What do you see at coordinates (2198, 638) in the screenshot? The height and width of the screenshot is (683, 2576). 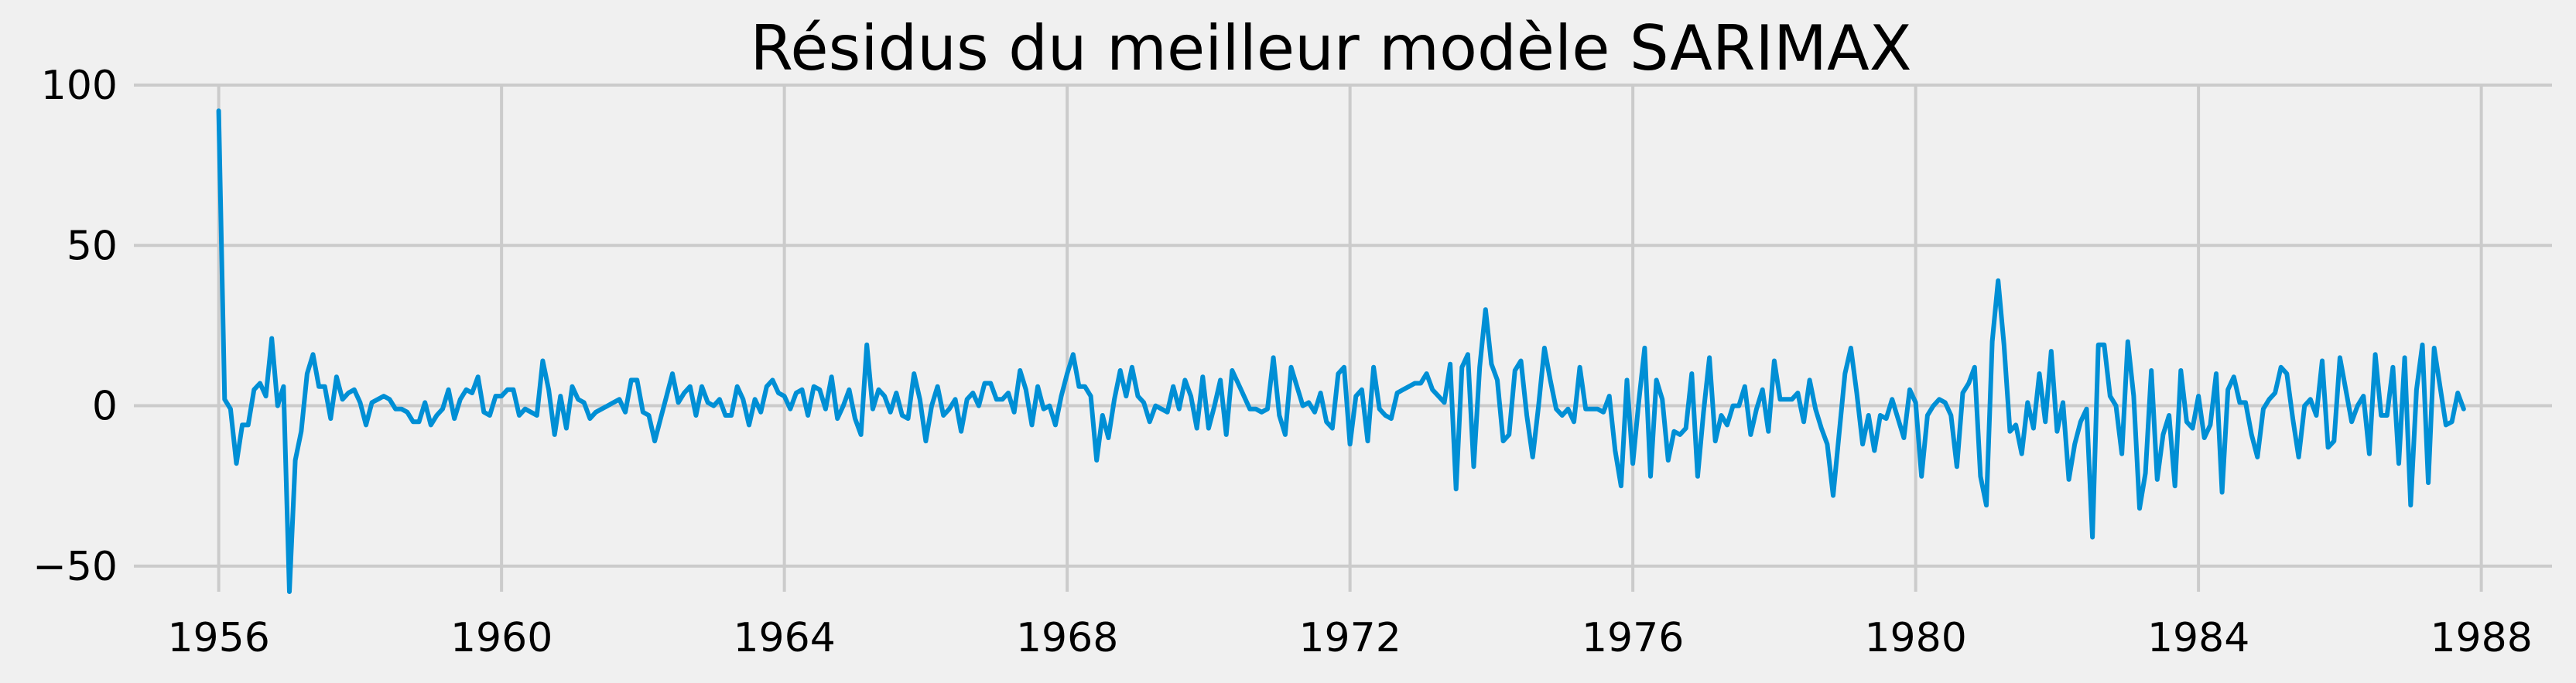 I see `x-tick-label: 1984` at bounding box center [2198, 638].